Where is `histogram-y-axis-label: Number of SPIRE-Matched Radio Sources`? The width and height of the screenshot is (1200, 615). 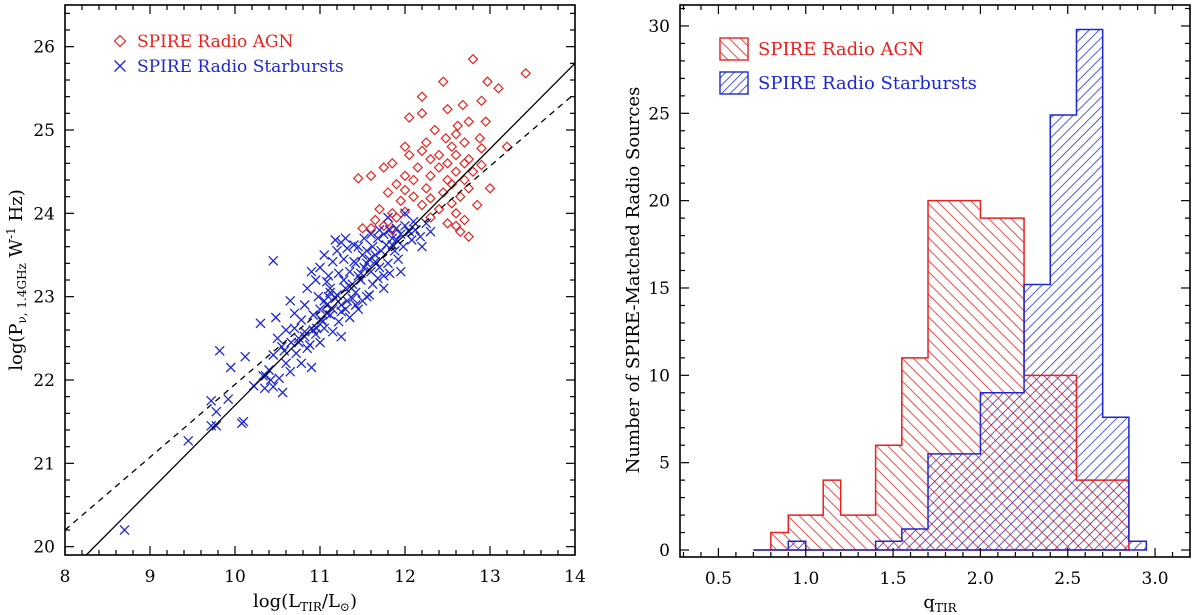 histogram-y-axis-label: Number of SPIRE-Matched Radio Sources is located at coordinates (633, 280).